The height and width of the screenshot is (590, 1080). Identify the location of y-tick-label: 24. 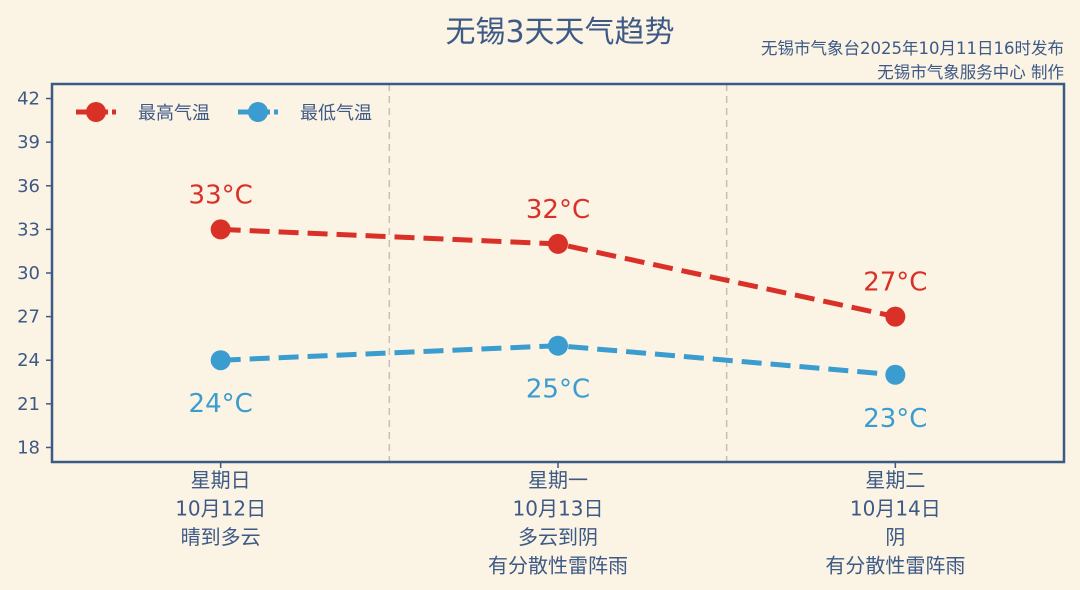
(28, 360).